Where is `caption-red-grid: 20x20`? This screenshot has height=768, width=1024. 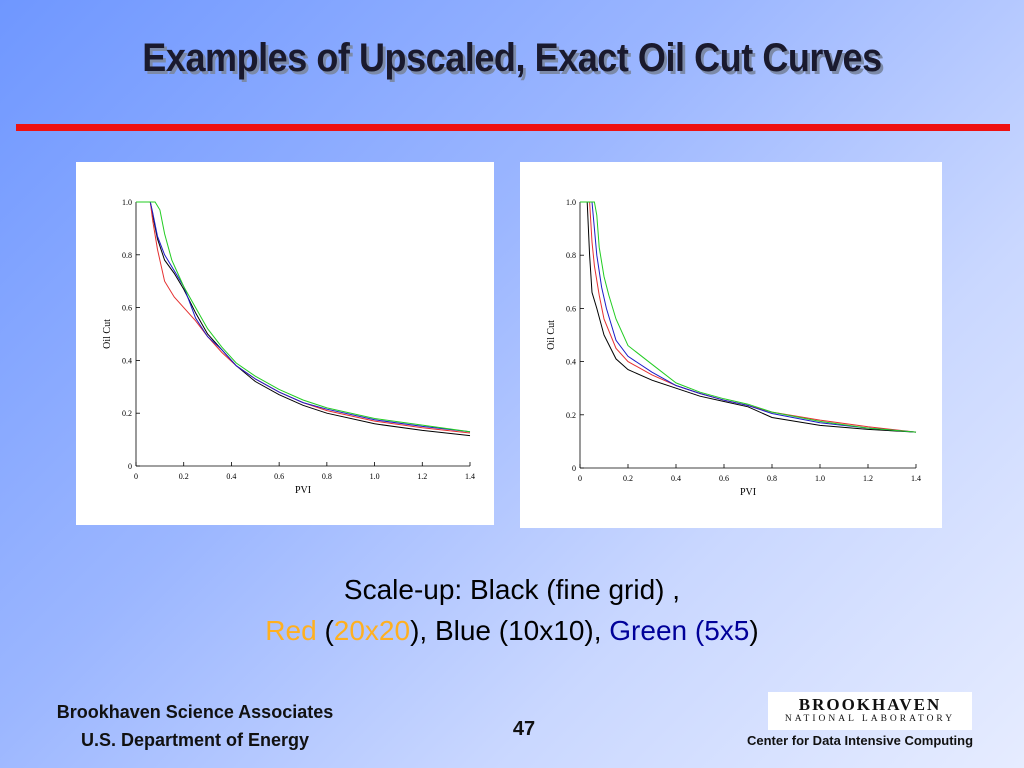 caption-red-grid: 20x20 is located at coordinates (372, 630).